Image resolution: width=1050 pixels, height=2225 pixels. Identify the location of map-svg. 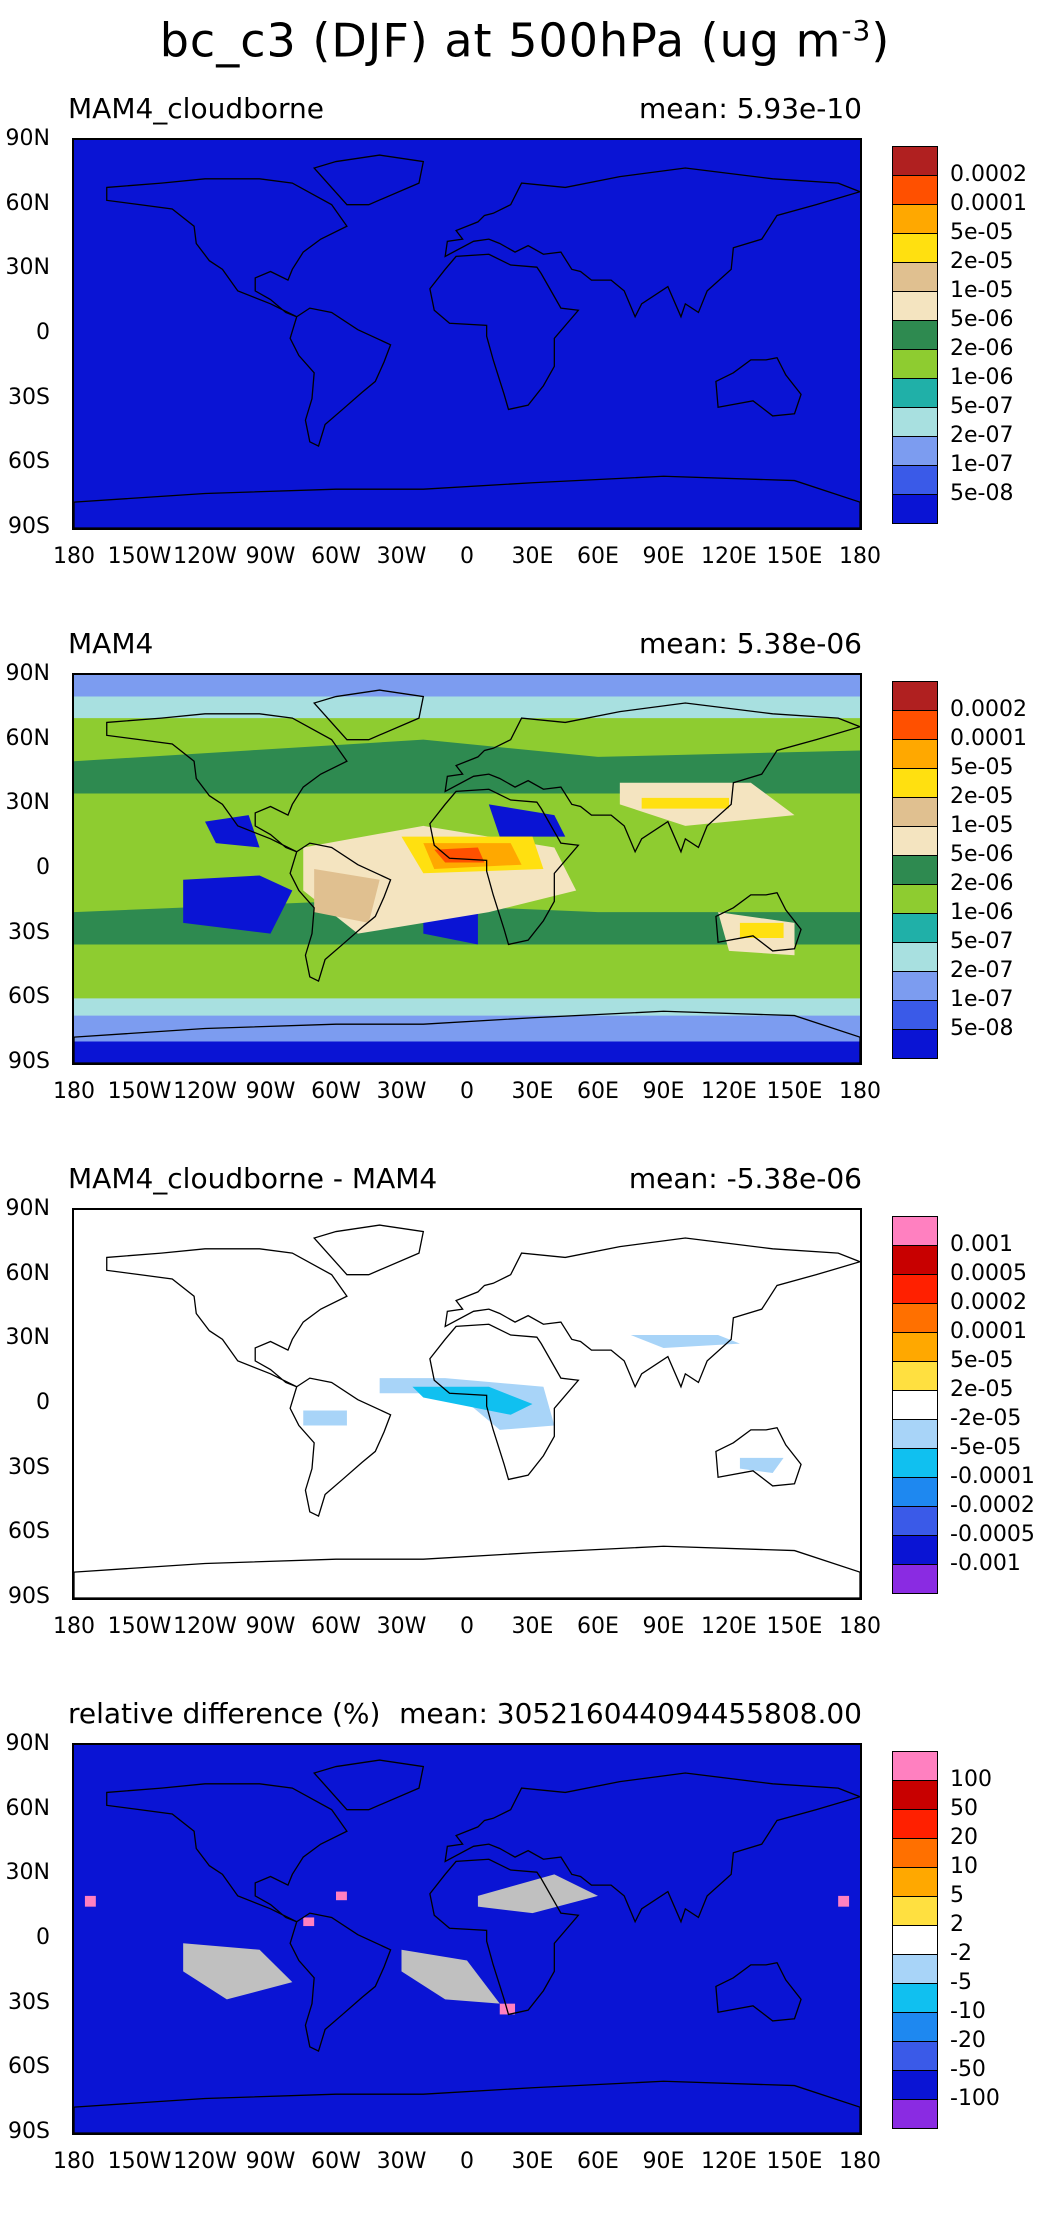
(467, 1404).